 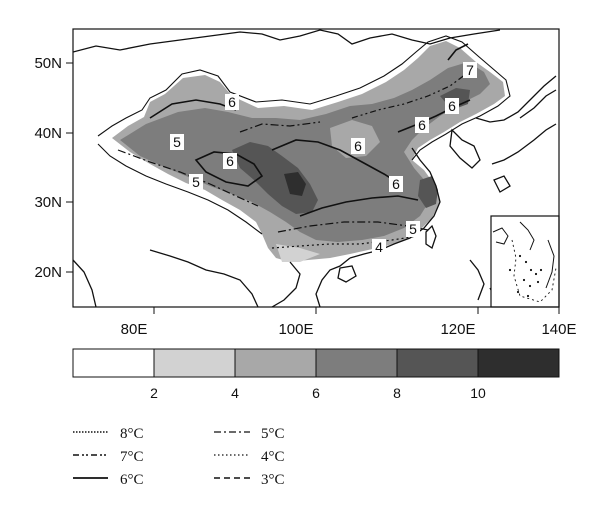 I want to click on lon-label: 140E, so click(x=558, y=329).